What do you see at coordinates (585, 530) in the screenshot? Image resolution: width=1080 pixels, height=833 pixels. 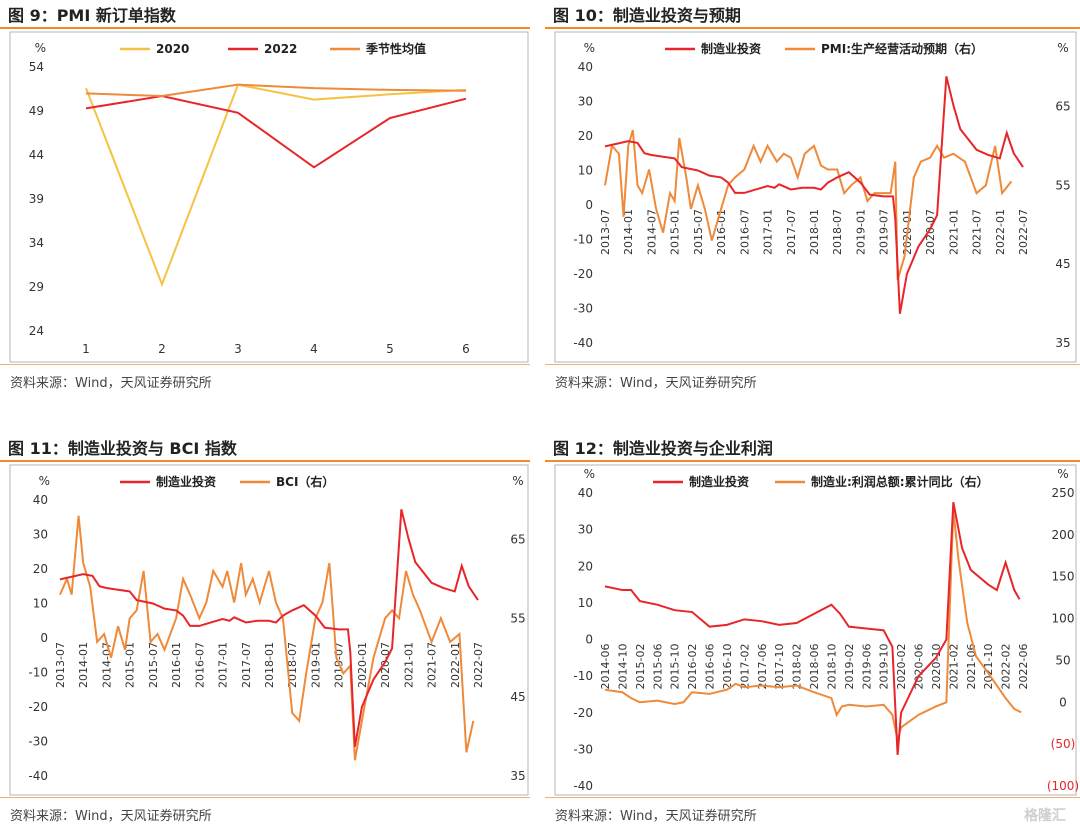 I see `y-tick-label: 30` at bounding box center [585, 530].